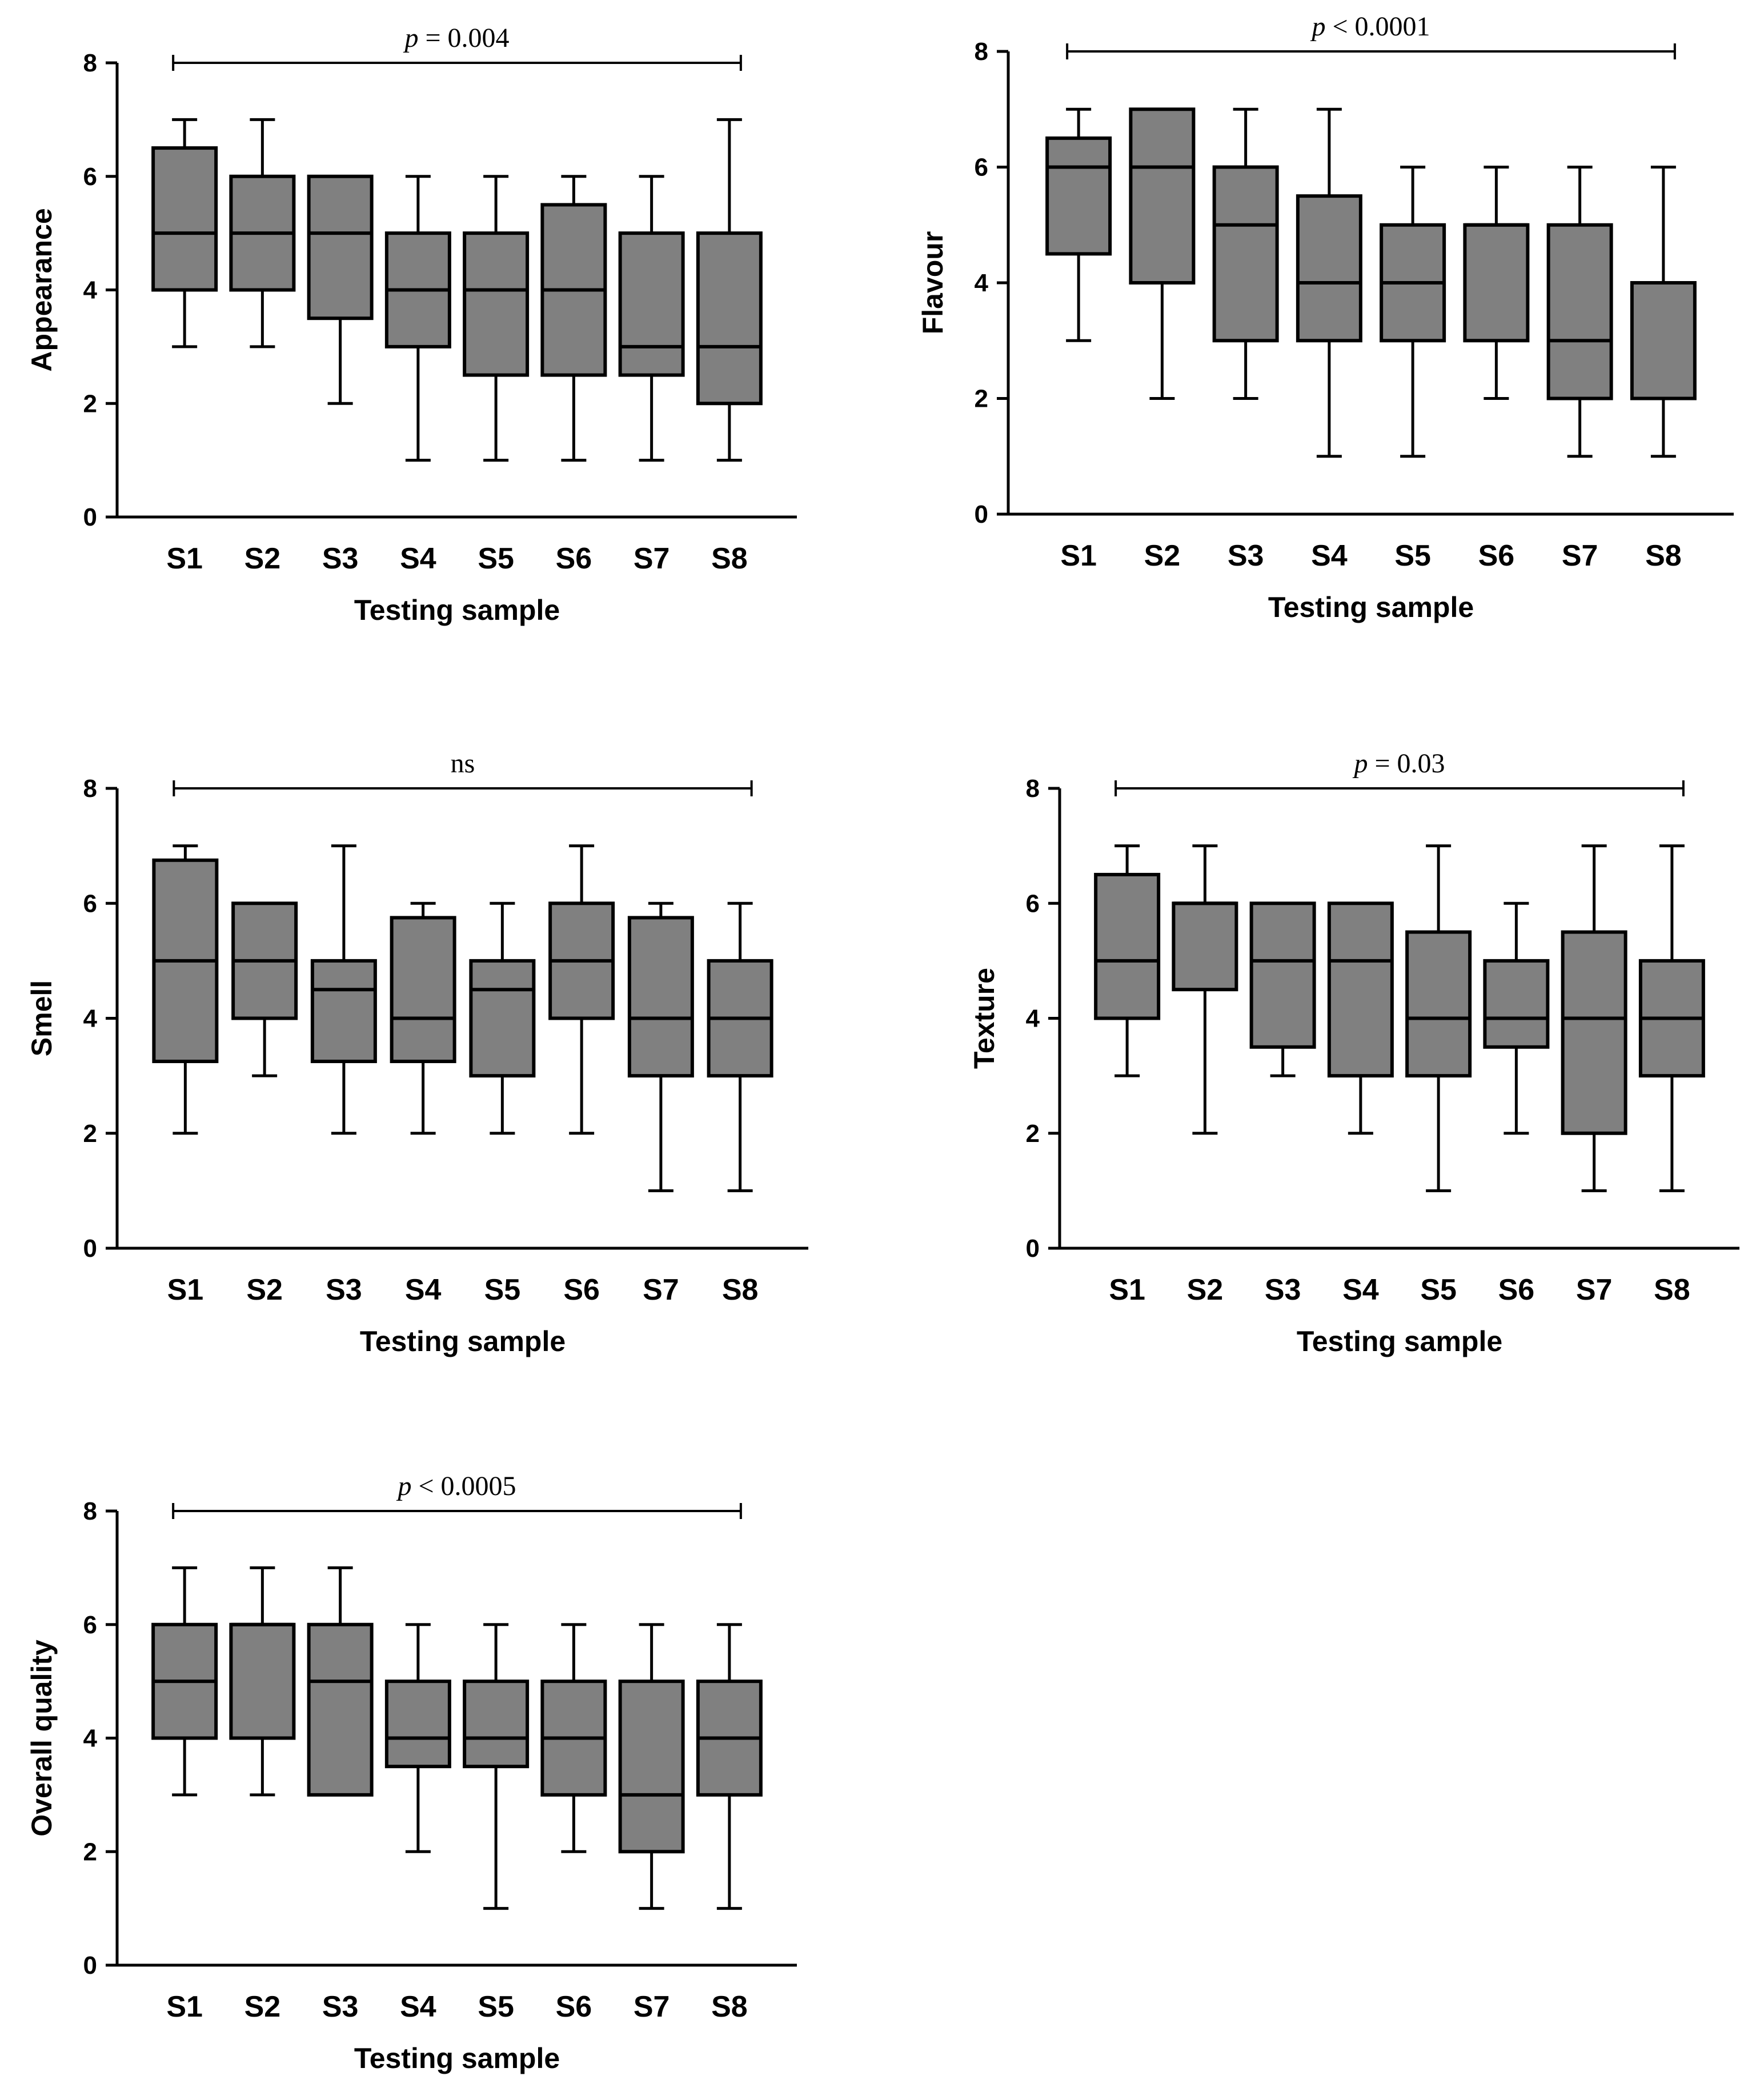 The width and height of the screenshot is (1764, 2084). I want to click on y-axis-title: Smell, so click(42, 1018).